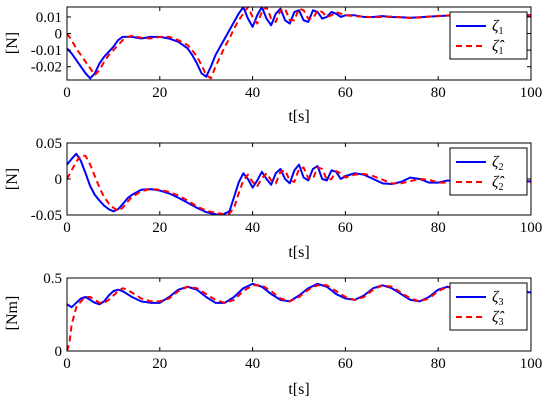  What do you see at coordinates (49, 144) in the screenshot?
I see `subplot-2-ytick-label: 0.05` at bounding box center [49, 144].